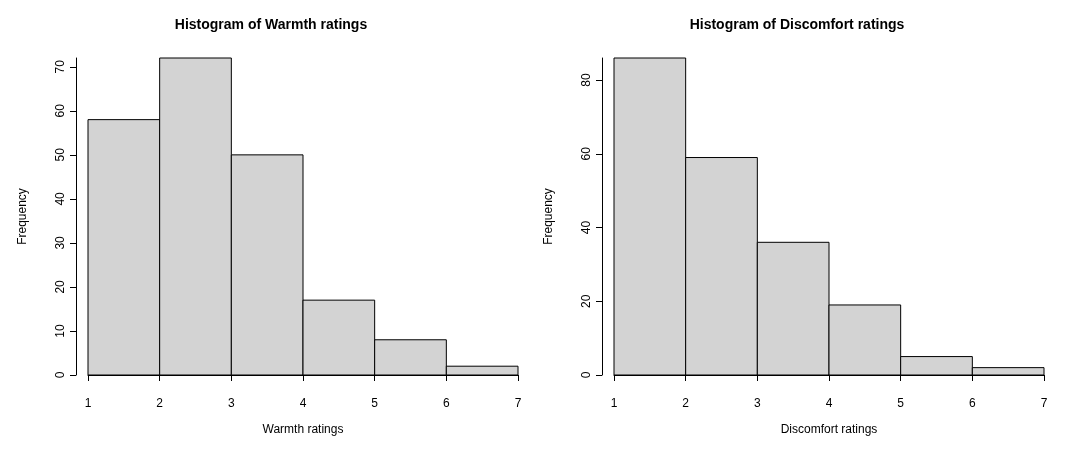 The height and width of the screenshot is (463, 1069). Describe the element at coordinates (60, 330) in the screenshot. I see `y-tick-label: 10` at that location.